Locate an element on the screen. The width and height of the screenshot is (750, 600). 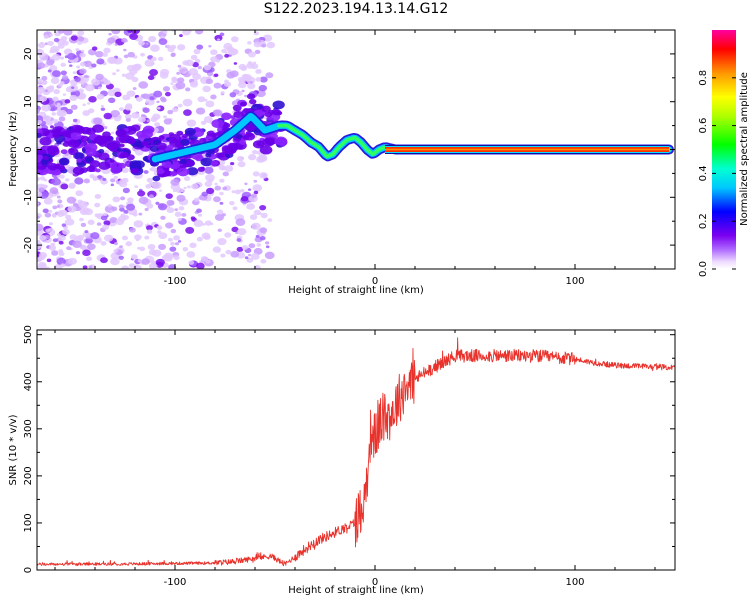
spectral-ridge is located at coordinates (412, 138).